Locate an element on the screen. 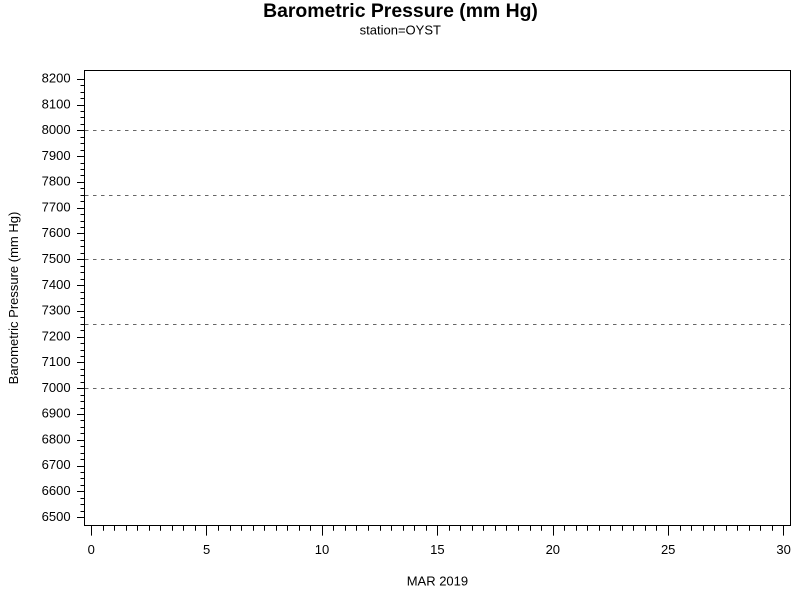  svg-text: 6900 is located at coordinates (56, 413).